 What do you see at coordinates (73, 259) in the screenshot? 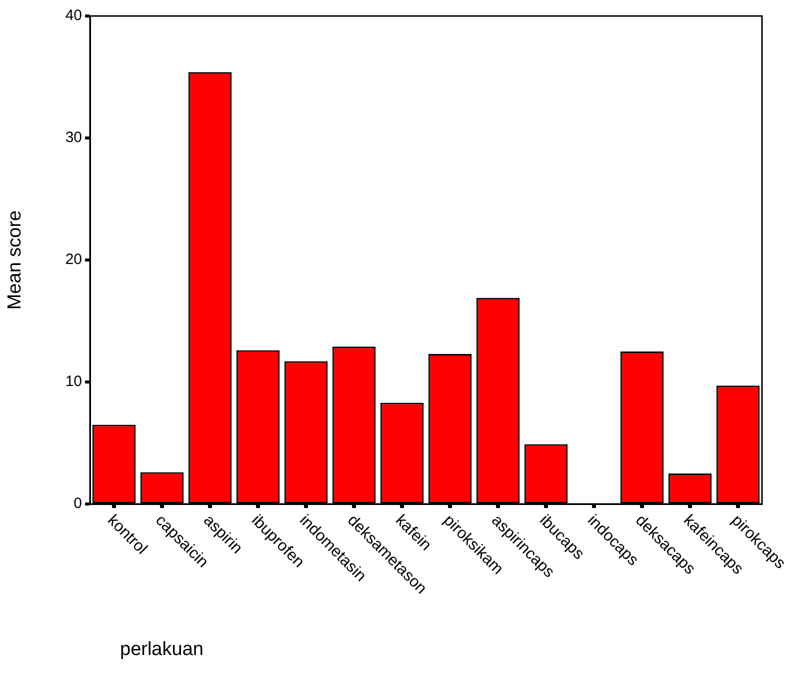
I see `y-tick-label: 20` at bounding box center [73, 259].